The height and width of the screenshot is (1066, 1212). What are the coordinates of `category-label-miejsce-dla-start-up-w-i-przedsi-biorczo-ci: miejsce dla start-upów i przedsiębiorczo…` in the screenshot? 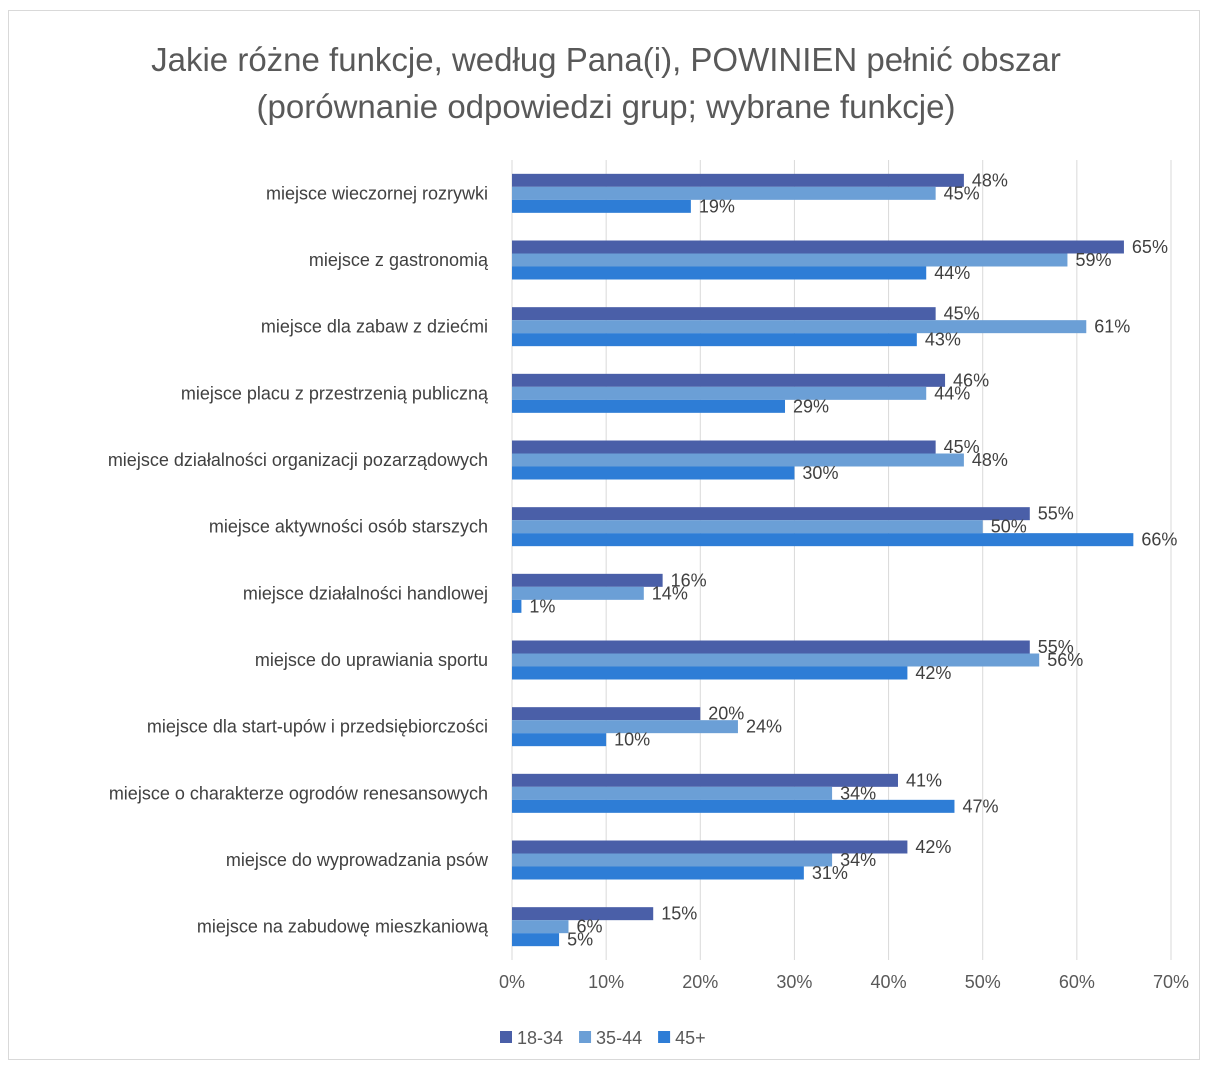 It's located at (317, 727).